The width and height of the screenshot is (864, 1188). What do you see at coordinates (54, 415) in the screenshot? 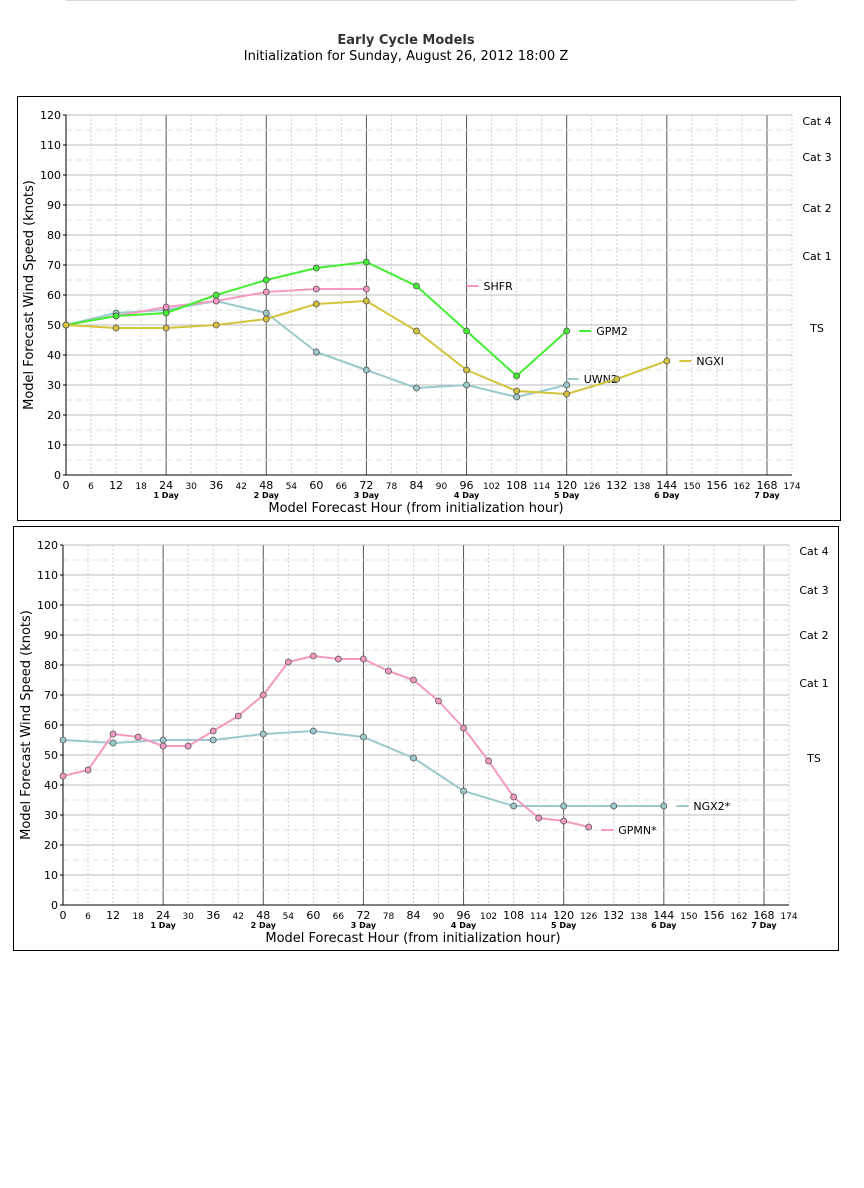
I see `y-tick-label: 20` at bounding box center [54, 415].